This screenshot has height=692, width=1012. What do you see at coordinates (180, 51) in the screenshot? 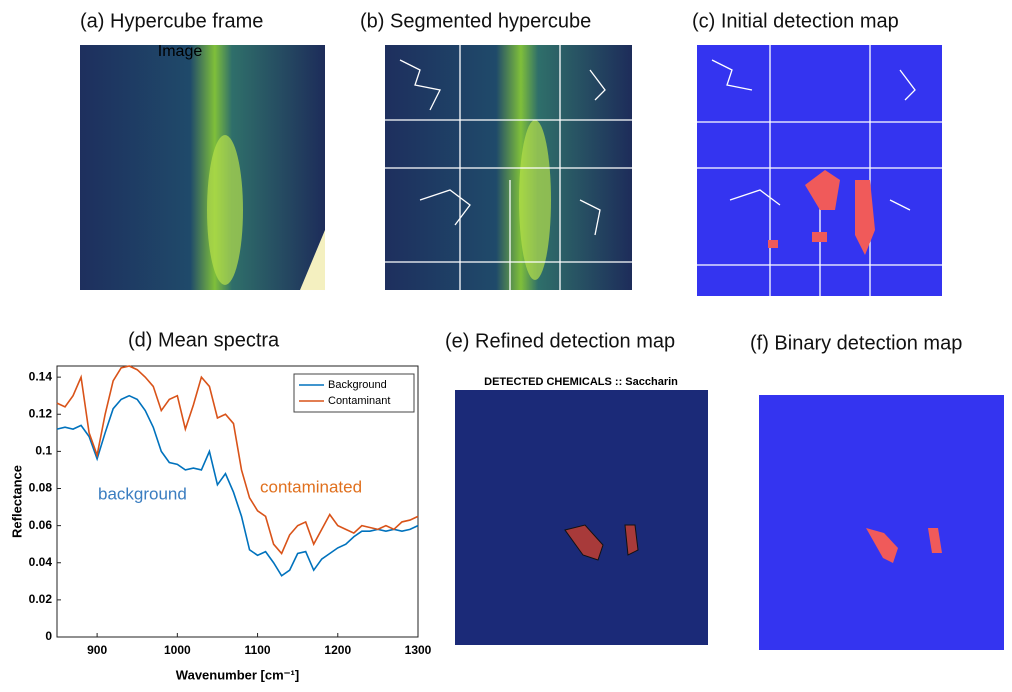
I see `caption: Image` at bounding box center [180, 51].